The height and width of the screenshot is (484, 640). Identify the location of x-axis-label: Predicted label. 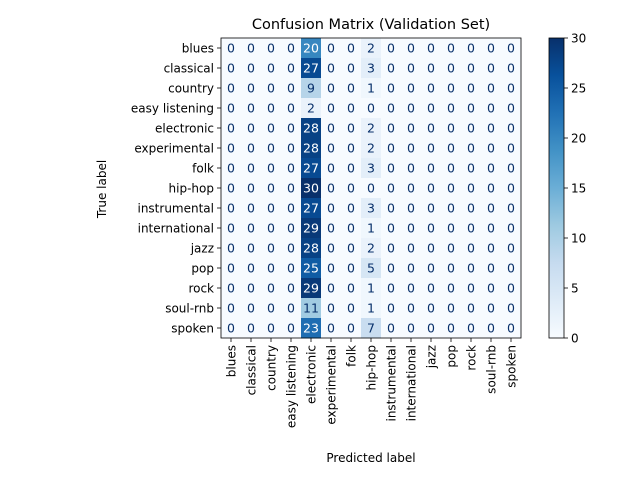
(370, 458).